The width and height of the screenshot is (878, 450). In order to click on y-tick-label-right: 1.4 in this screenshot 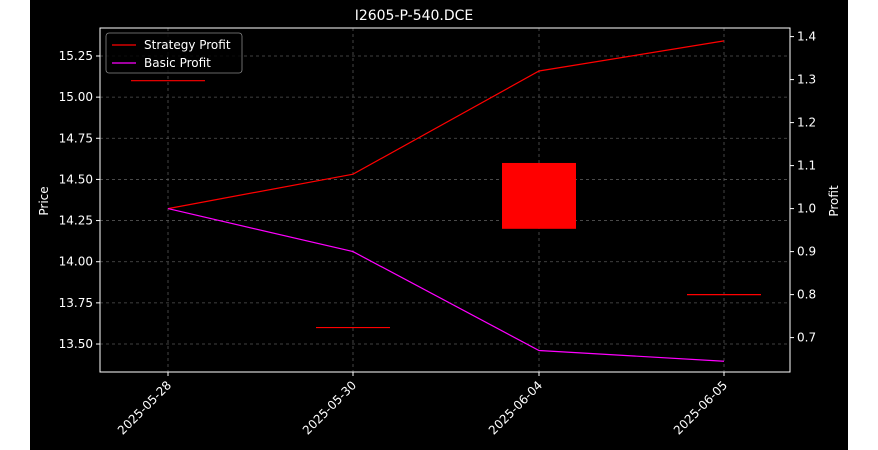, I will do `click(806, 37)`.